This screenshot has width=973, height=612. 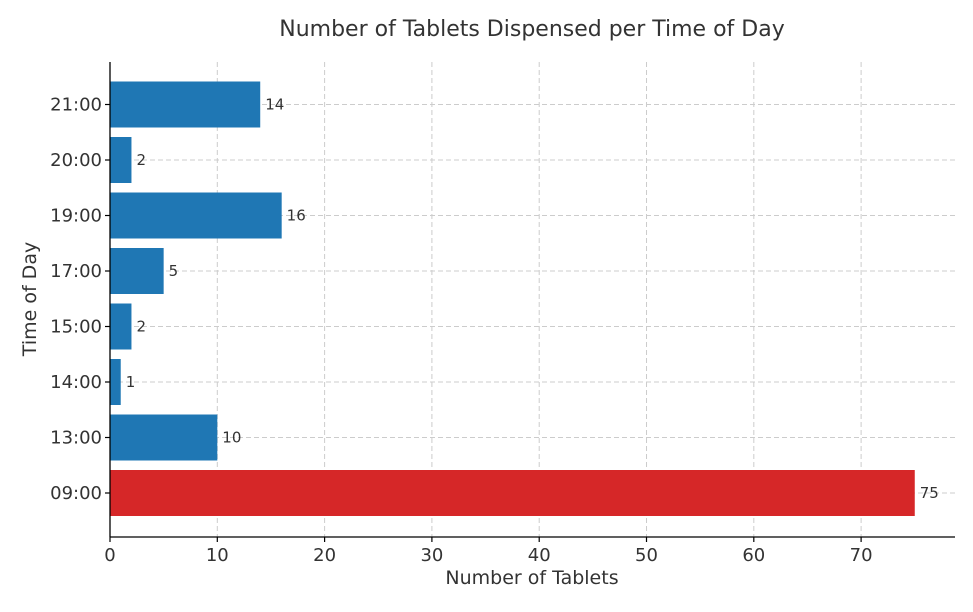 I want to click on x-axis-ticks: 0 10 20 30 40 50 60 70, so click(x=488, y=551).